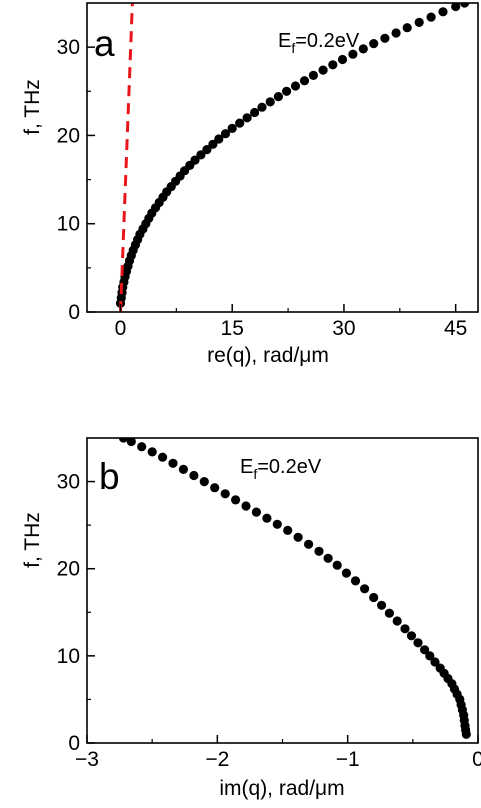 The width and height of the screenshot is (481, 808). I want to click on panel-a-x-tick-label: 15, so click(232, 328).